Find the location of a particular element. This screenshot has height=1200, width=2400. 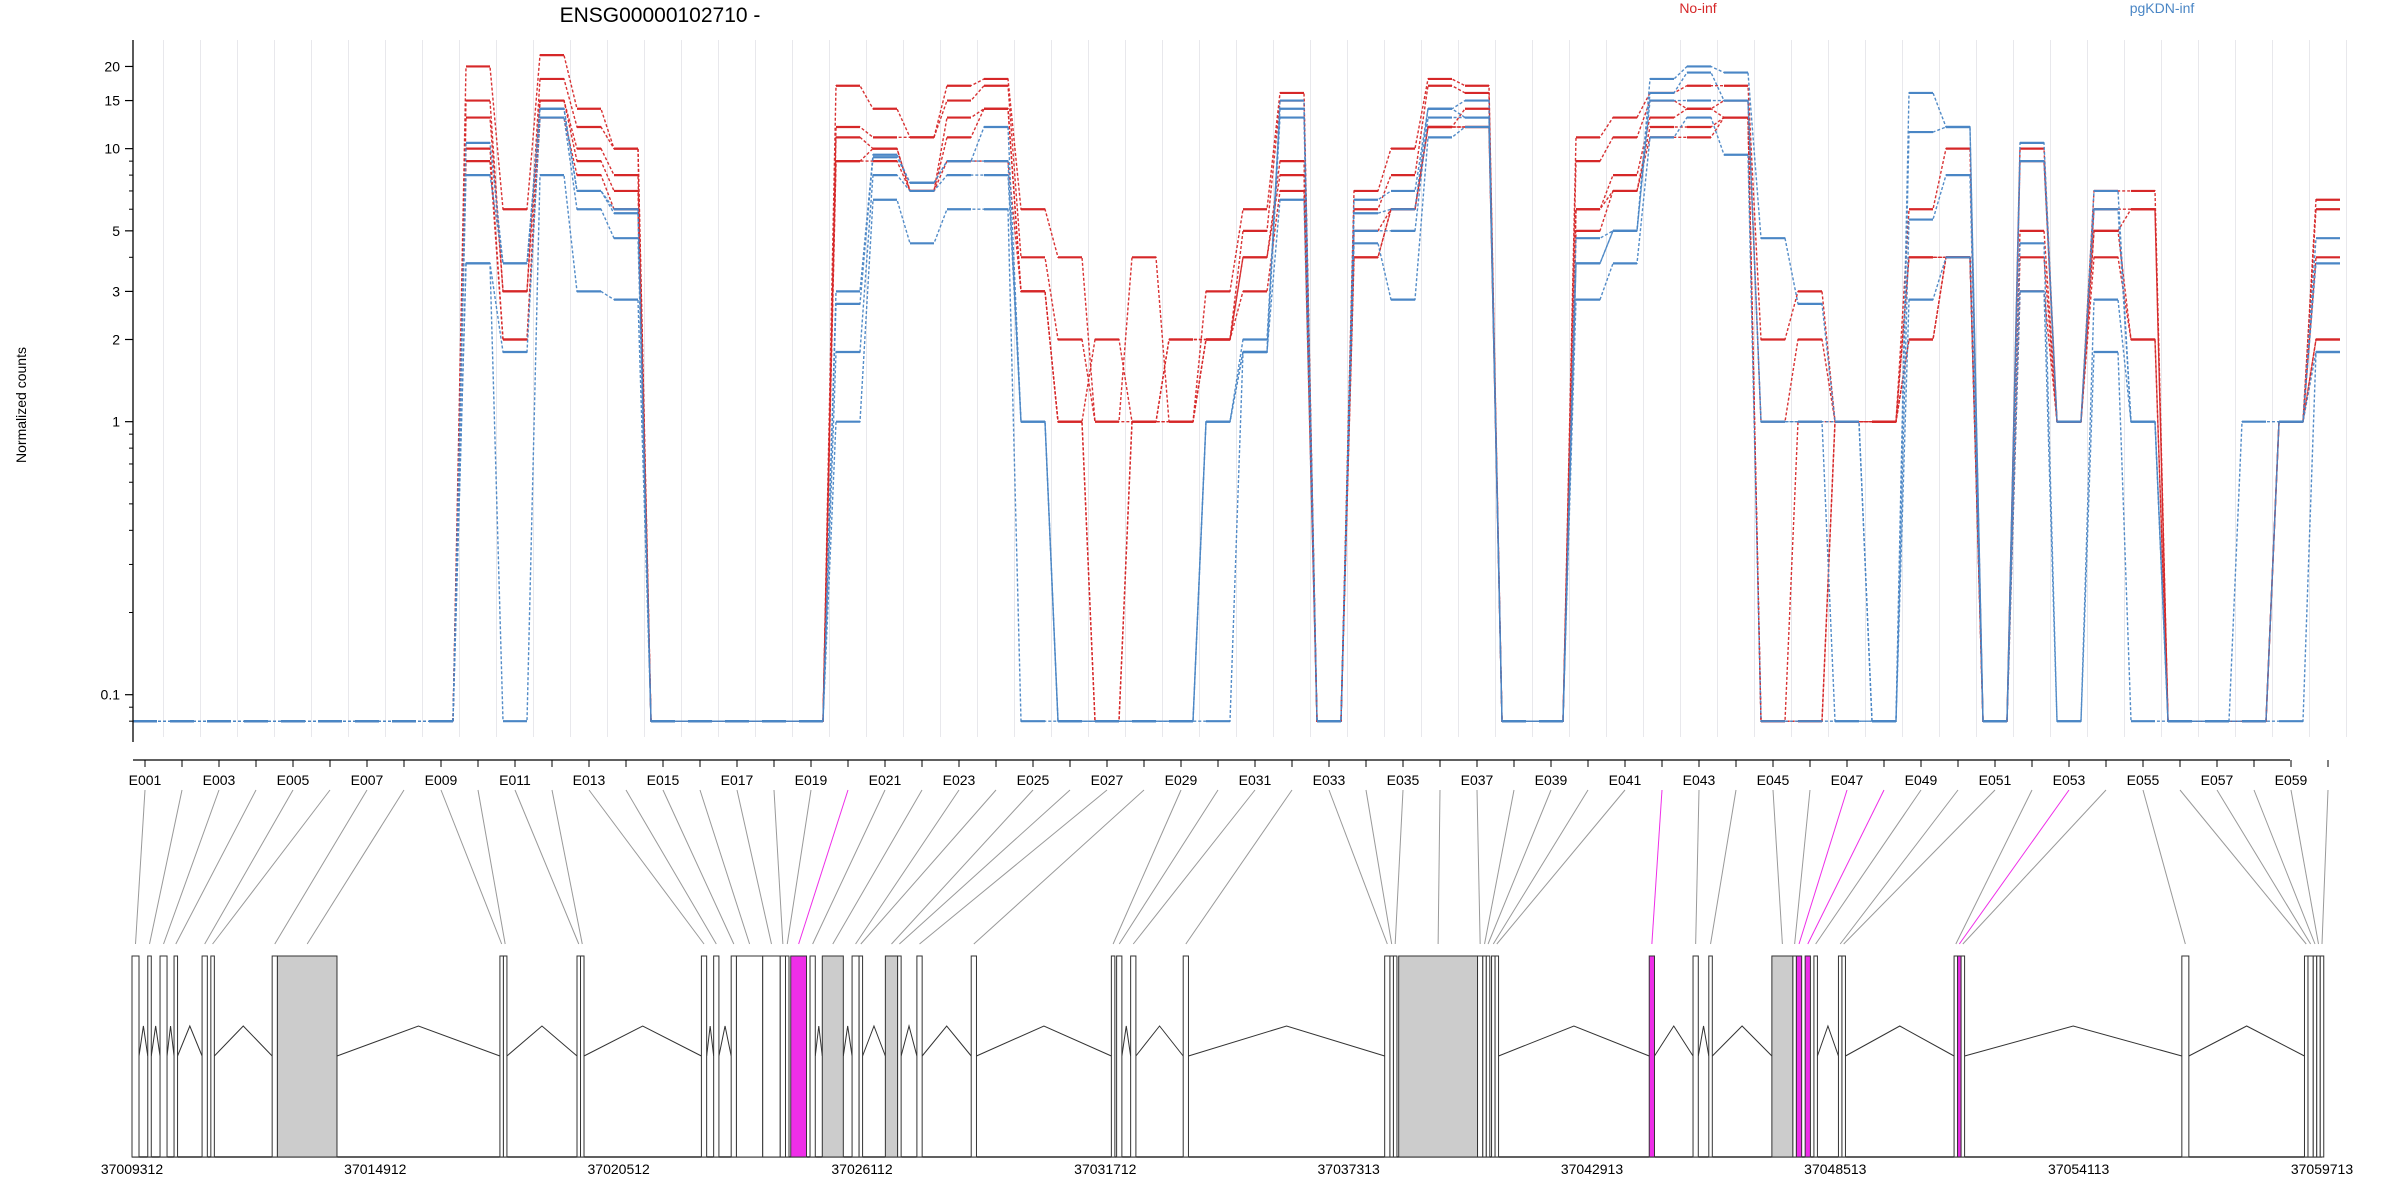

x-tick-label: E049 is located at coordinates (1921, 780).